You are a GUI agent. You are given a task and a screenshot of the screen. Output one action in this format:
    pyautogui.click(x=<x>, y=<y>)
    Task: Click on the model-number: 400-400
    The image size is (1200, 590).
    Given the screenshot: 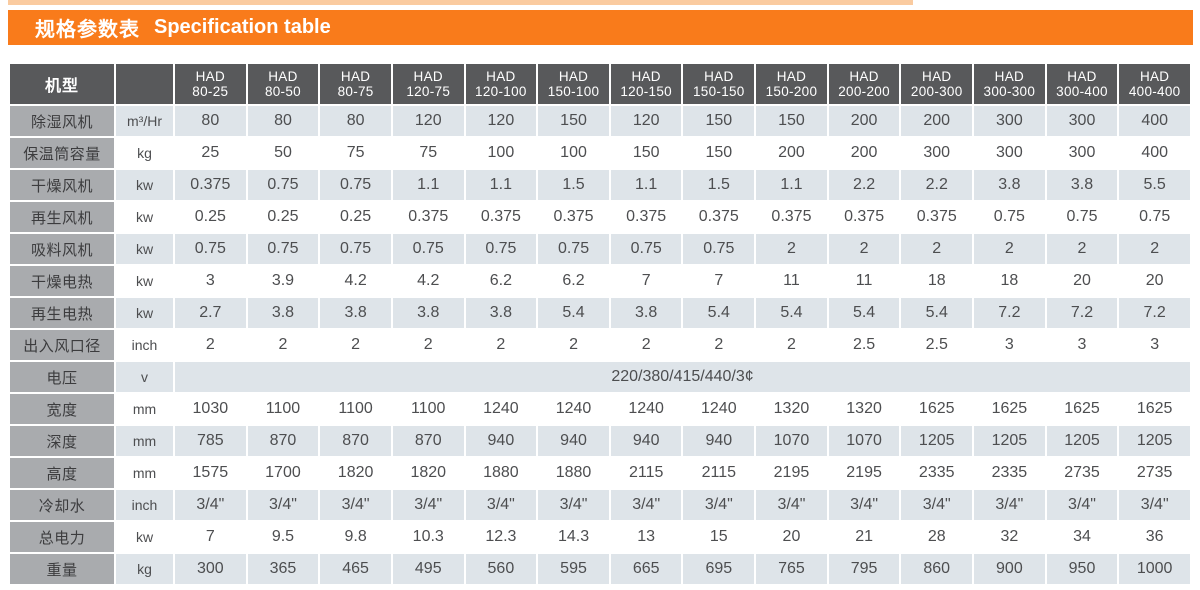 What is the action you would take?
    pyautogui.click(x=1154, y=91)
    